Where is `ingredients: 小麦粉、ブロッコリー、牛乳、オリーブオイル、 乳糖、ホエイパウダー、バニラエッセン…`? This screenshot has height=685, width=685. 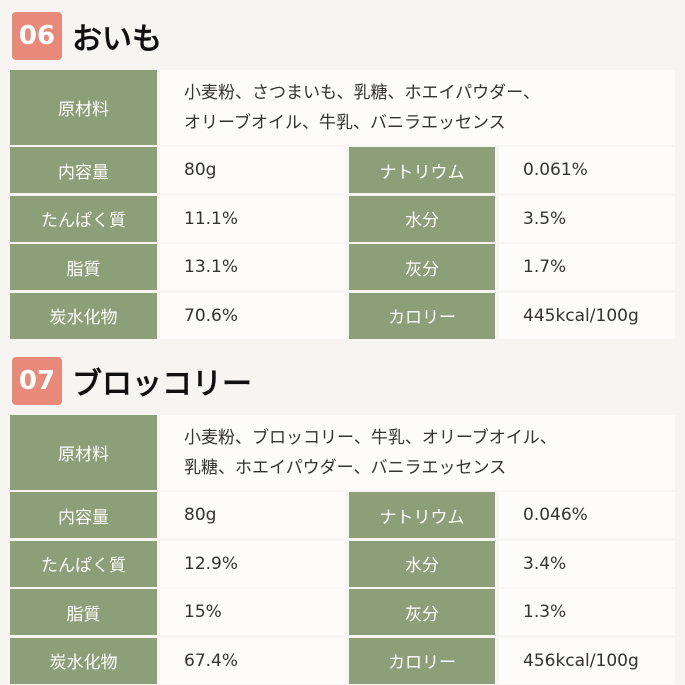 ingredients: 小麦粉、ブロッコリー、牛乳、オリーブオイル、 乳糖、ホエイパウダー、バニラエッセン… is located at coordinates (417, 452).